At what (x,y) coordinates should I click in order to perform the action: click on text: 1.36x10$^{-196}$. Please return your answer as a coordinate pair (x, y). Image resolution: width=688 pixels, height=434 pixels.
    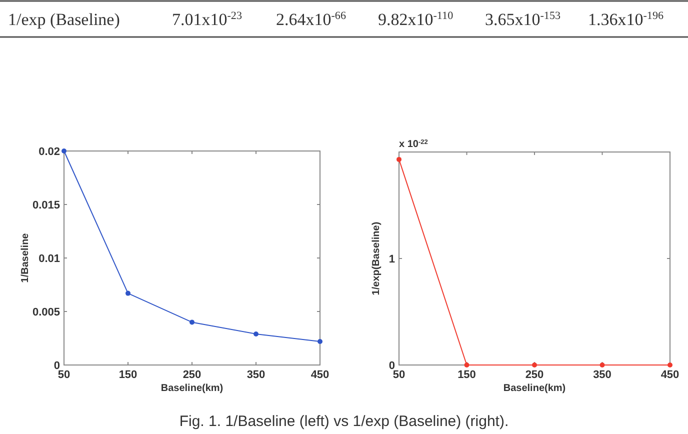
    Looking at the image, I should click on (626, 19).